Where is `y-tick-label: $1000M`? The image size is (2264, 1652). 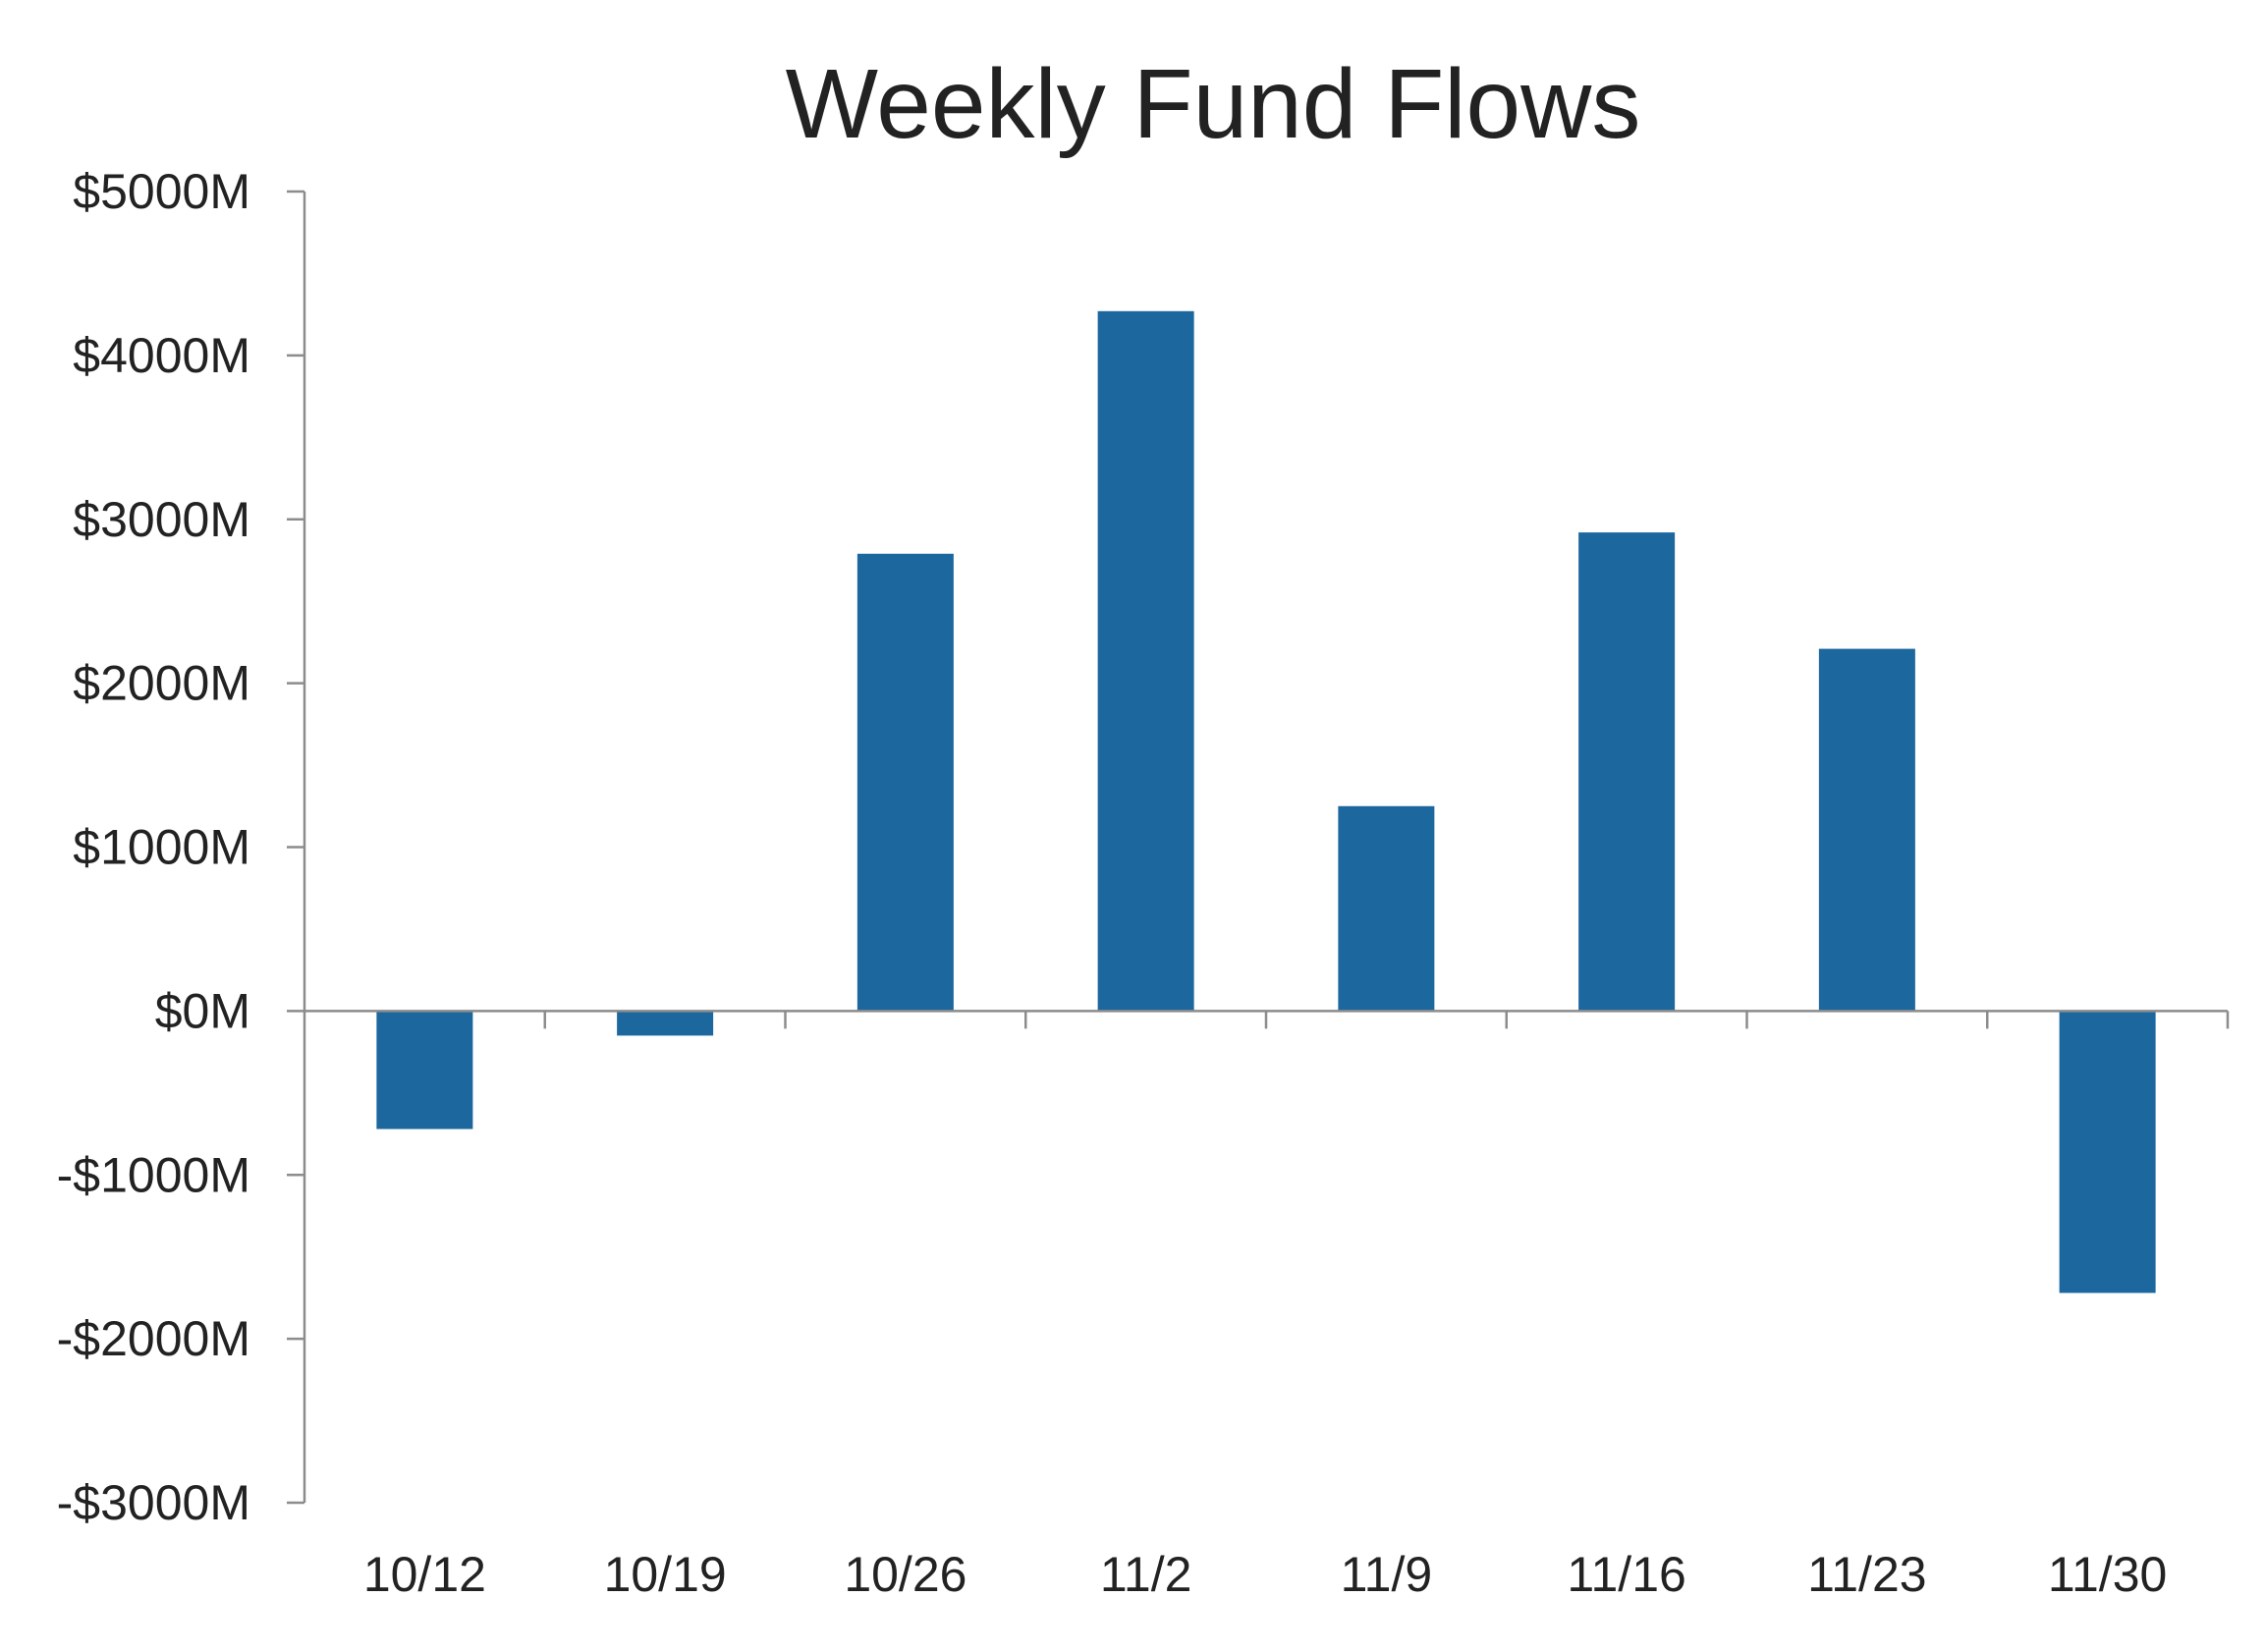 y-tick-label: $1000M is located at coordinates (161, 847).